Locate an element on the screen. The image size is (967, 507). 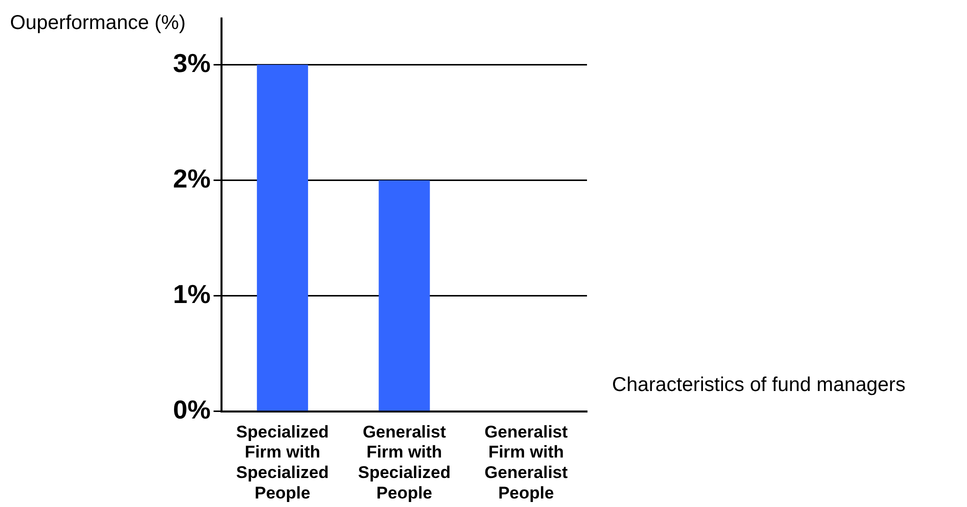
y-axis-title: Ouperformance (%) is located at coordinates (98, 23).